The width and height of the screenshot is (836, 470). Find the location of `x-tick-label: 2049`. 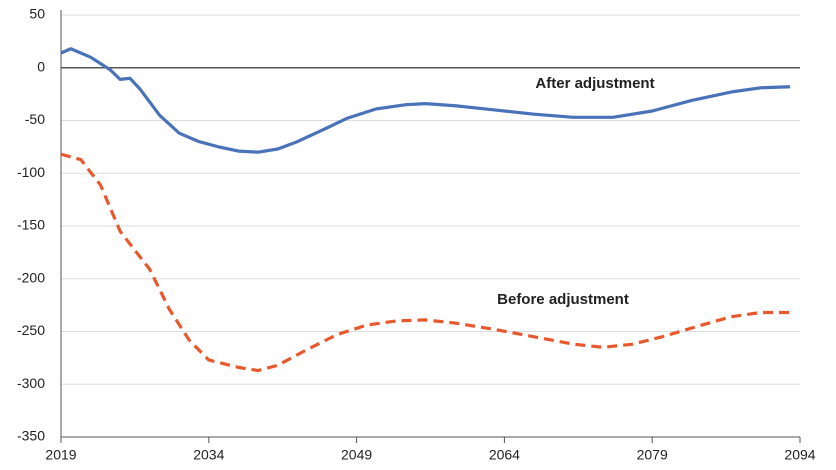

x-tick-label: 2049 is located at coordinates (356, 455).